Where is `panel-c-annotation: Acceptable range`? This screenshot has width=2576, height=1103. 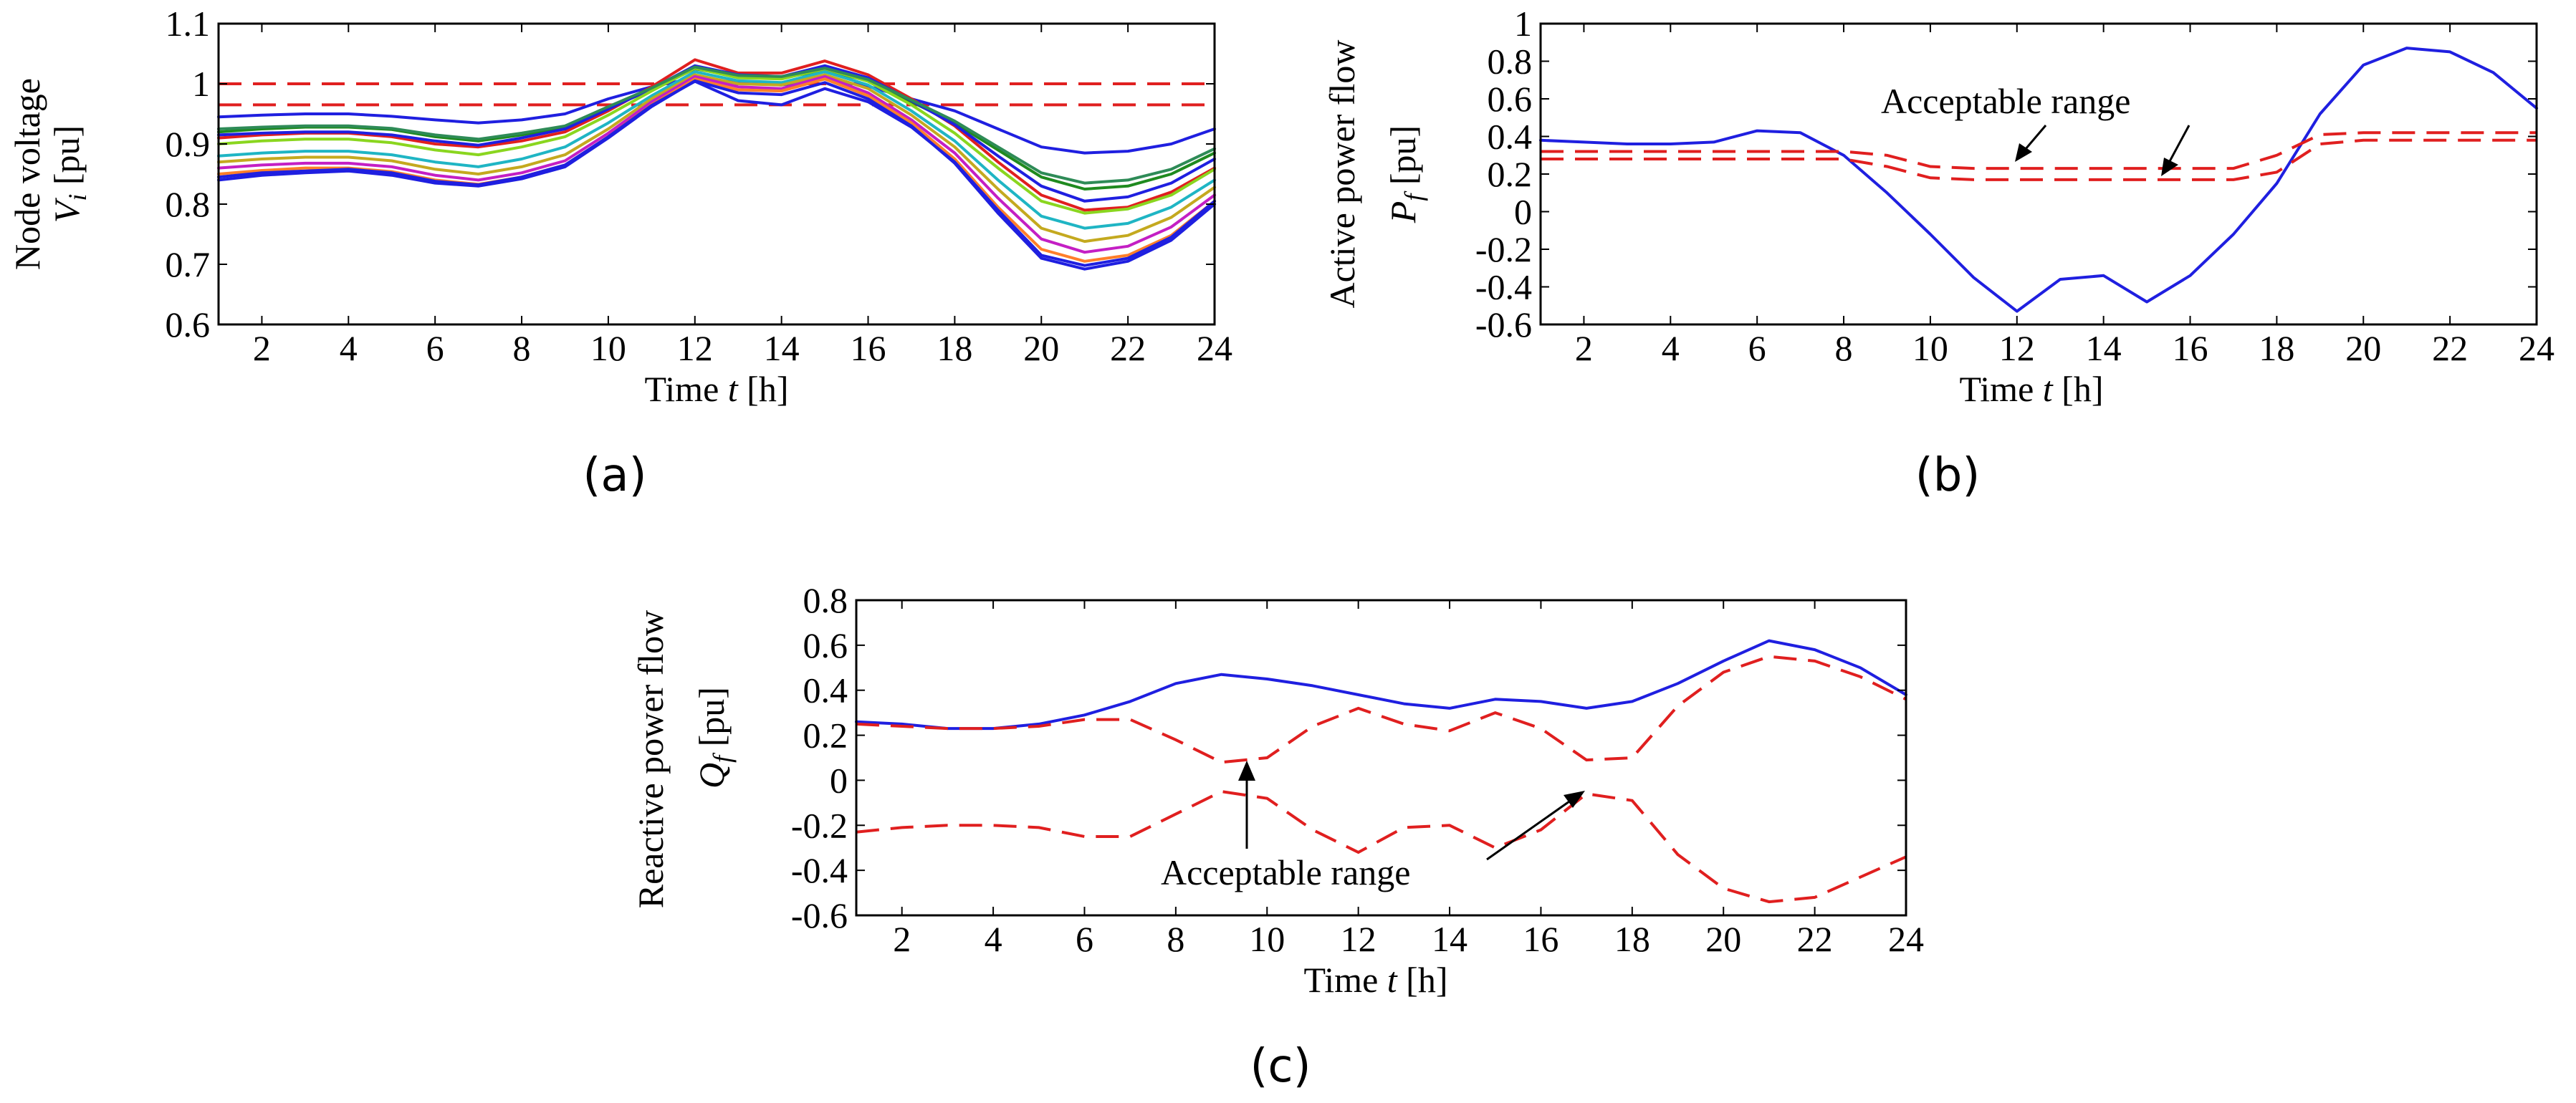 panel-c-annotation: Acceptable range is located at coordinates (1285, 872).